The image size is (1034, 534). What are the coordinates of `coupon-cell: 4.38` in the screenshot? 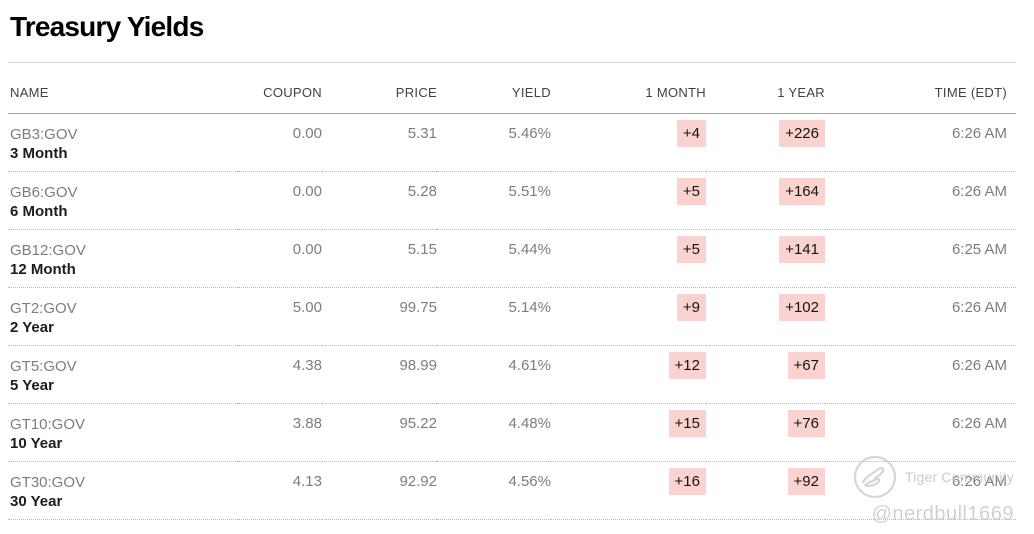 It's located at (280, 374).